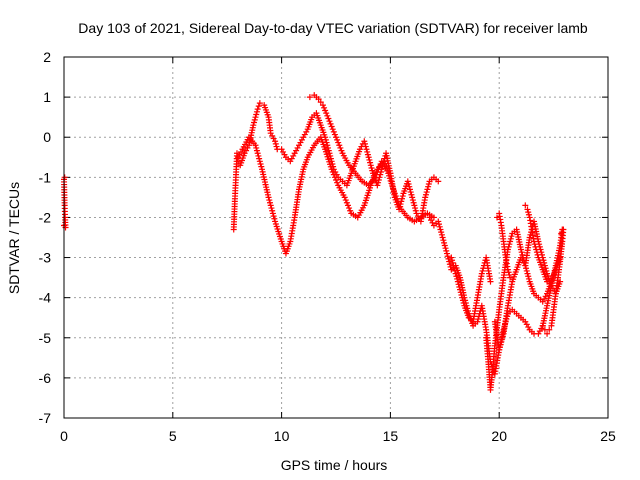 This screenshot has width=640, height=480. What do you see at coordinates (45, 338) in the screenshot?
I see `y-tick-label: -5` at bounding box center [45, 338].